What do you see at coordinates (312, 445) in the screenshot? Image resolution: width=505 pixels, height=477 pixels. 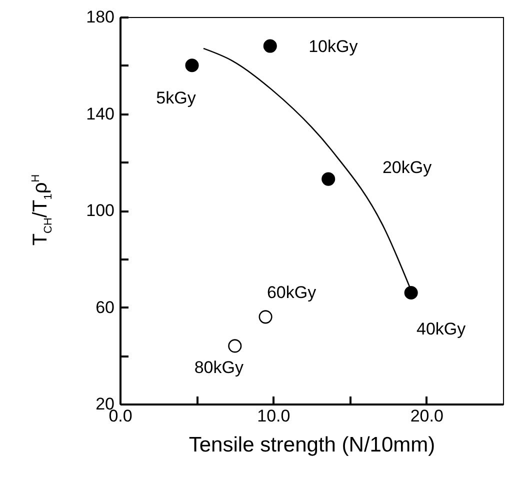 I see `x-axis-title: Tensile strength (N/10mm)` at bounding box center [312, 445].